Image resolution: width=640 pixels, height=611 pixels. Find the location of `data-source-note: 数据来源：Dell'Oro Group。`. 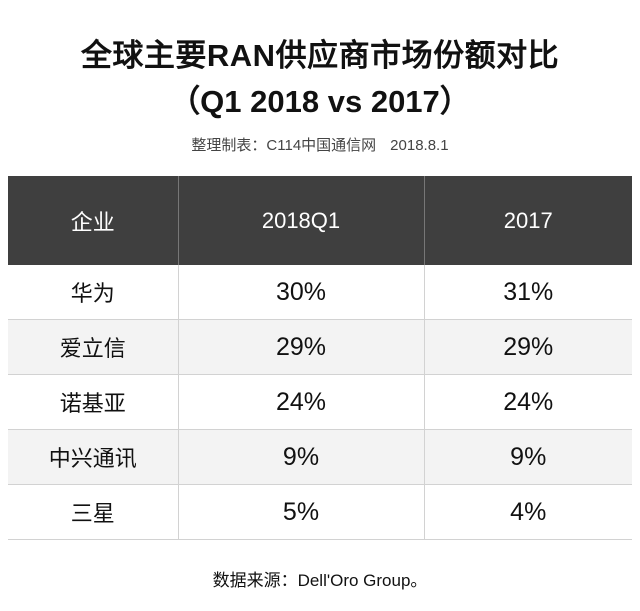

data-source-note: 数据来源：Dell'Oro Group。 is located at coordinates (320, 580).